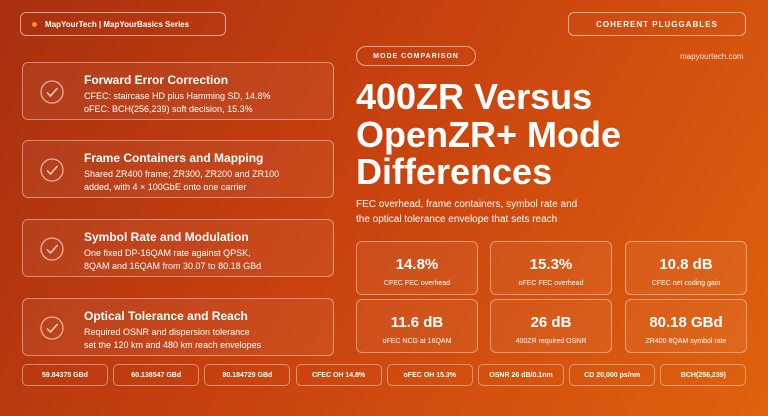 The width and height of the screenshot is (768, 416). What do you see at coordinates (173, 266) in the screenshot?
I see `card-line: 8QAM and 16QAM from 30.07 to 80.18 GBd` at bounding box center [173, 266].